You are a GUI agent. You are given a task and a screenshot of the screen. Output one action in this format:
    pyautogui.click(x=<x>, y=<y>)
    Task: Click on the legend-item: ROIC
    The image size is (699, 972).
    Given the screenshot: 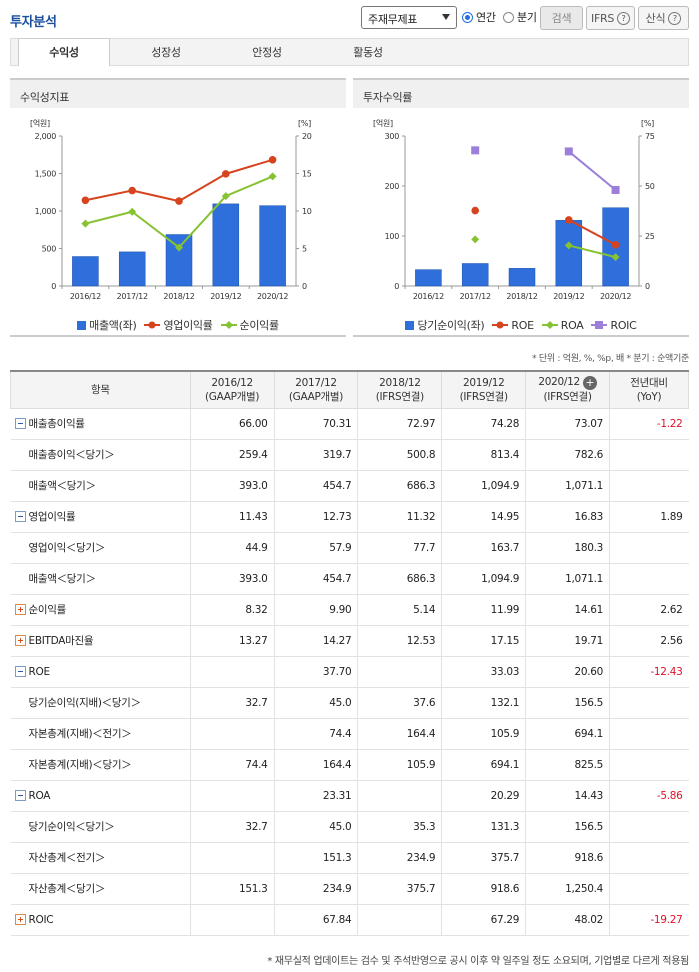 What is the action you would take?
    pyautogui.click(x=614, y=325)
    